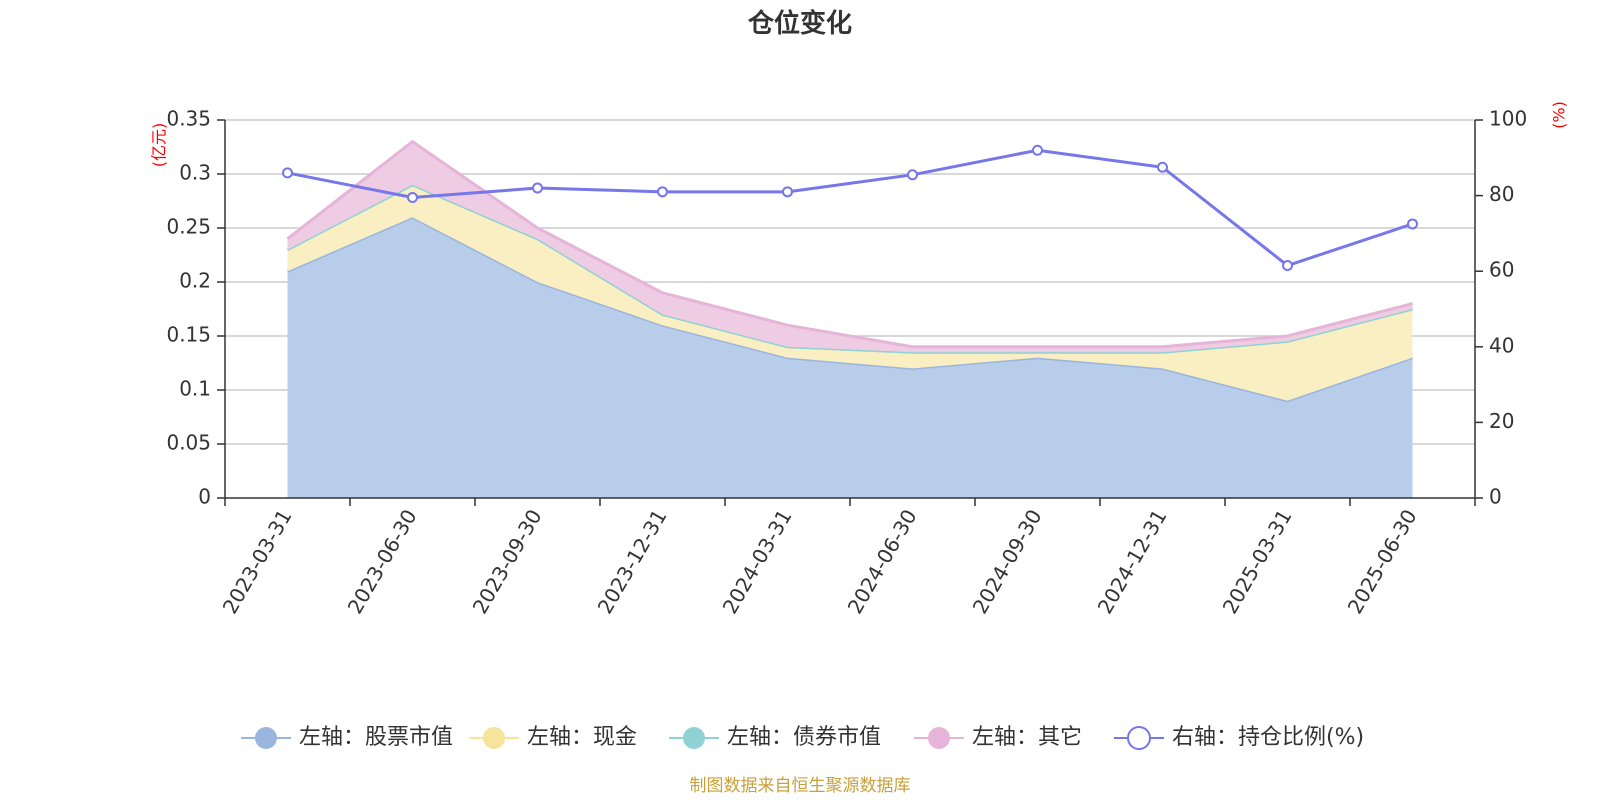  I want to click on x-tick-label: 2024-12-31, so click(1132, 561).